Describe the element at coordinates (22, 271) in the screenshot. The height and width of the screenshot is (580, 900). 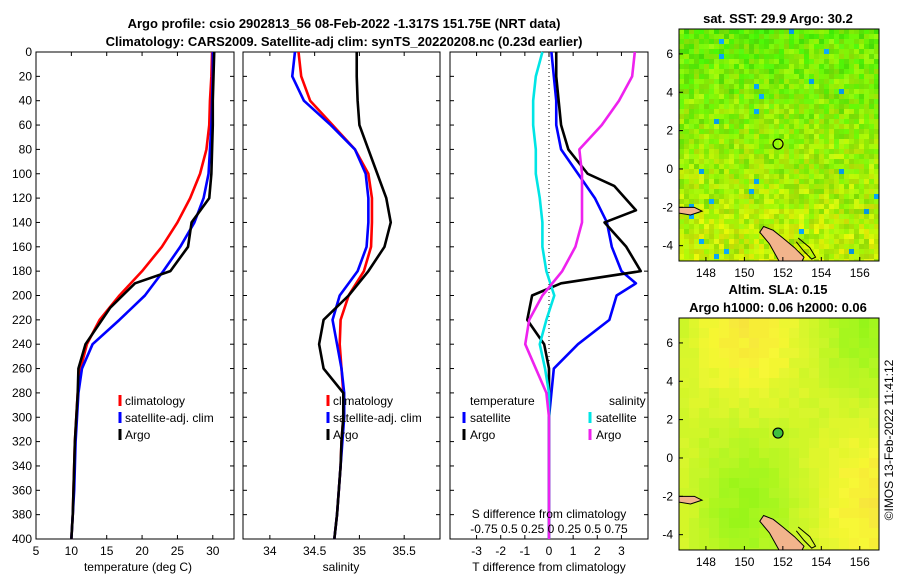
I see `y-tick-label: 180` at that location.